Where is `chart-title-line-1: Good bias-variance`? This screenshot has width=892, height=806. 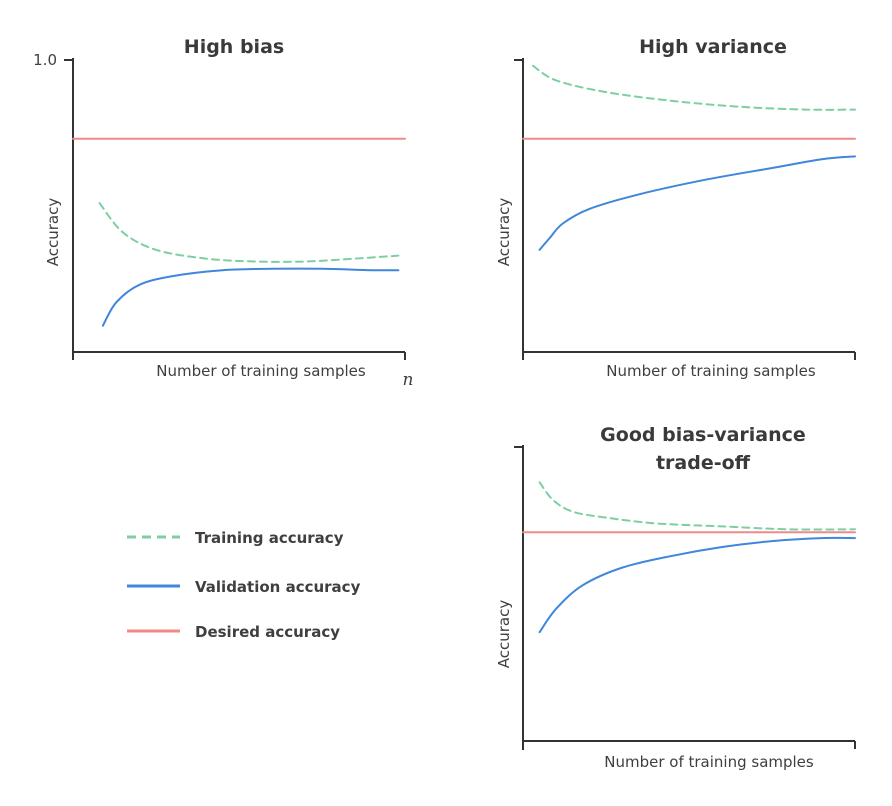 chart-title-line-1: Good bias-variance is located at coordinates (703, 435).